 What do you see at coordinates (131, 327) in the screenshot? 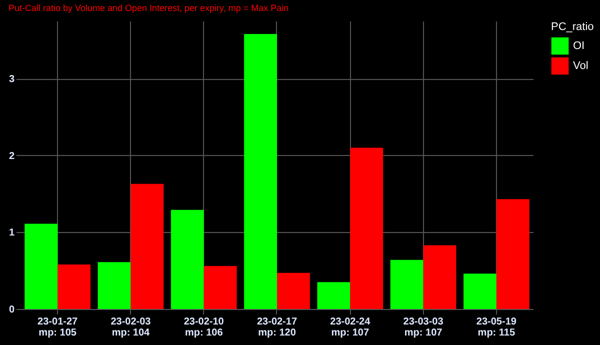
I see `x-tick-label: 23-02-03 mp: 104` at bounding box center [131, 327].